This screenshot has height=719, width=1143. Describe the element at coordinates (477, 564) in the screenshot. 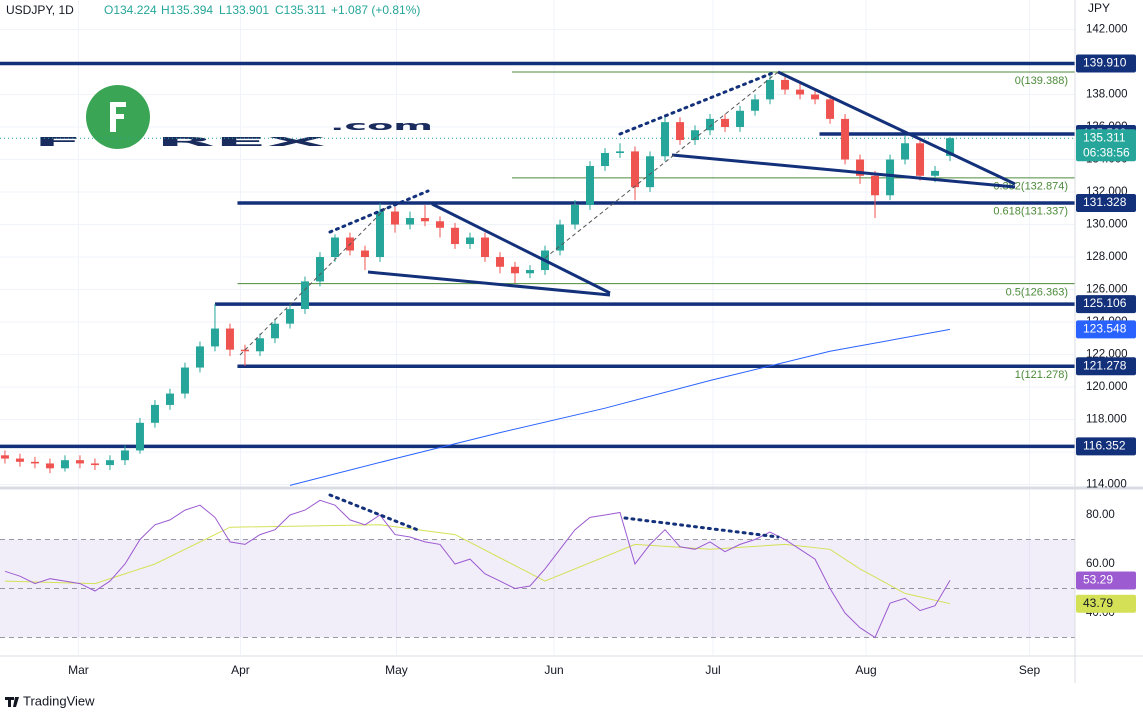

I see `rsi-ma-line` at that location.